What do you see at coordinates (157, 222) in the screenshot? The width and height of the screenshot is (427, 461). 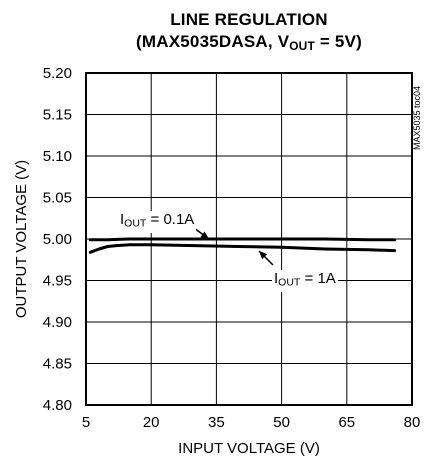 I see `series-label-iout-0.1a: IOUT = 0.1A` at bounding box center [157, 222].